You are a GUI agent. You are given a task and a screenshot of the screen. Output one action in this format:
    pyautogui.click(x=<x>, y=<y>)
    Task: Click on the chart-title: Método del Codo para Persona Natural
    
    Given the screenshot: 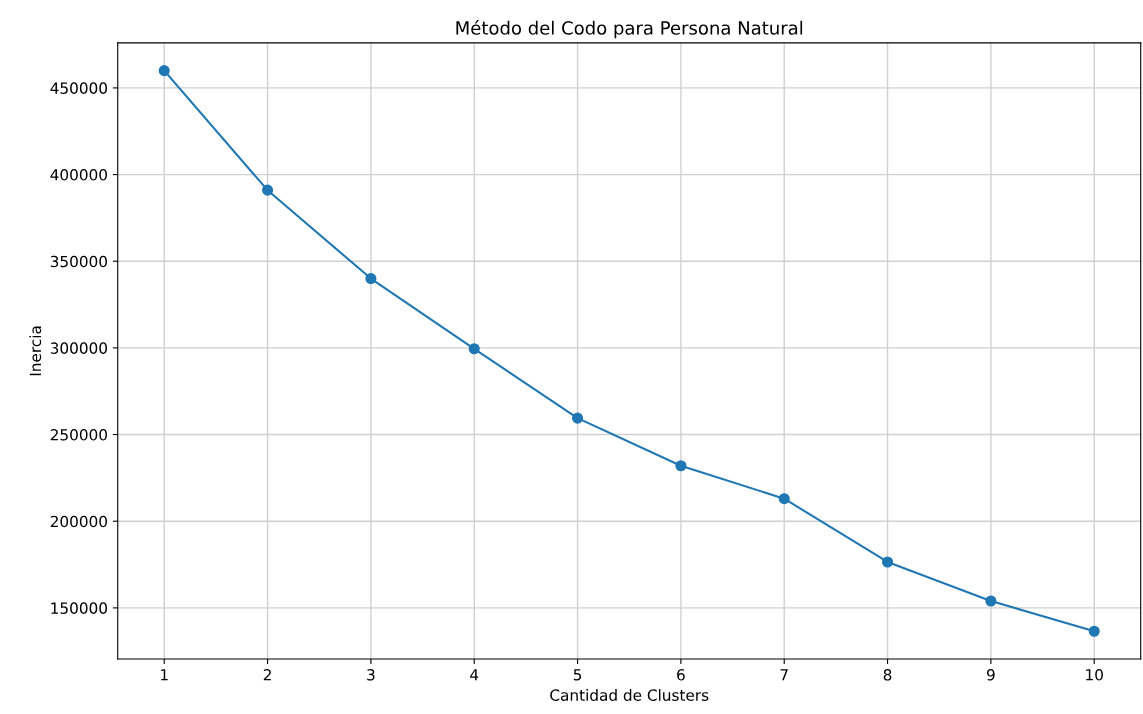 What is the action you would take?
    pyautogui.click(x=629, y=29)
    